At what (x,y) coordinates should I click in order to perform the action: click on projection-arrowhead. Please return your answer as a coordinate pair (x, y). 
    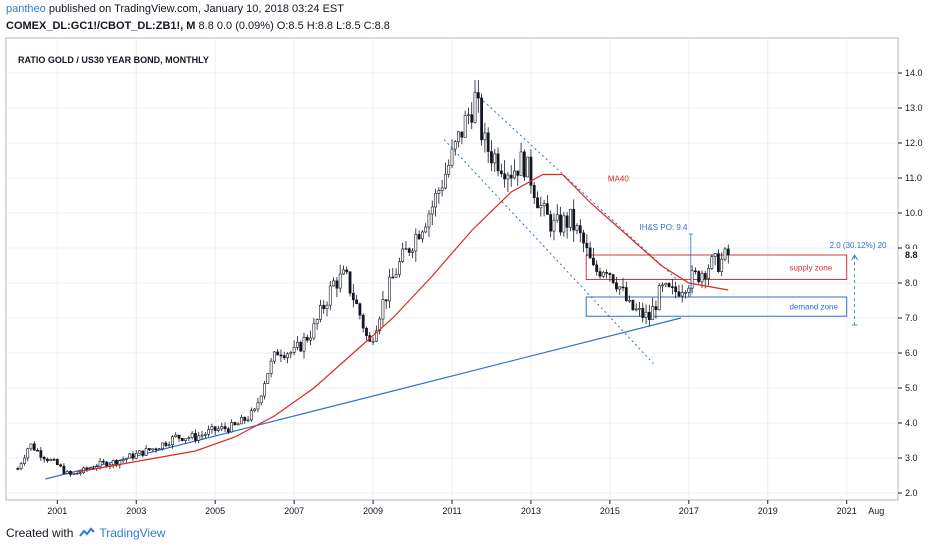
    Looking at the image, I should click on (854, 257).